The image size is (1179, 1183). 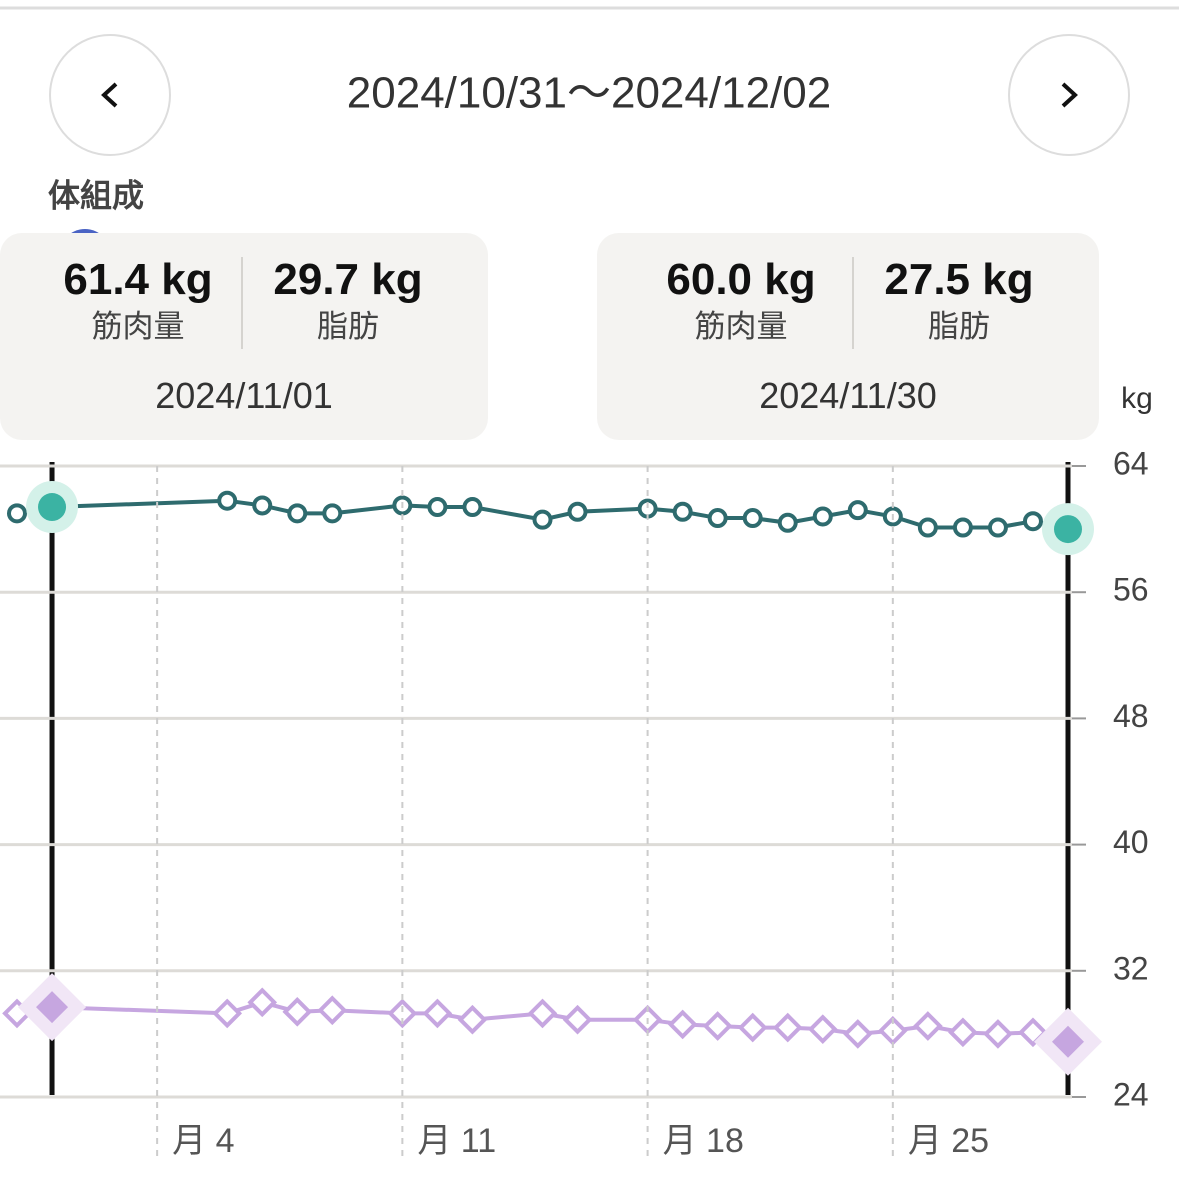 I want to click on next-icon, so click(x=1069, y=95).